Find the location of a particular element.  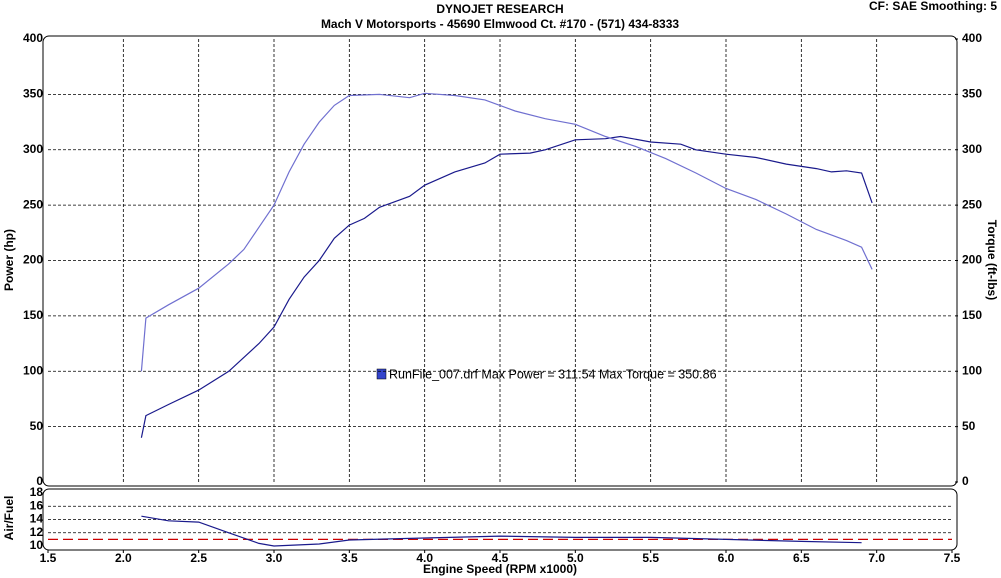

y2-tick-label: 100 is located at coordinates (972, 370).